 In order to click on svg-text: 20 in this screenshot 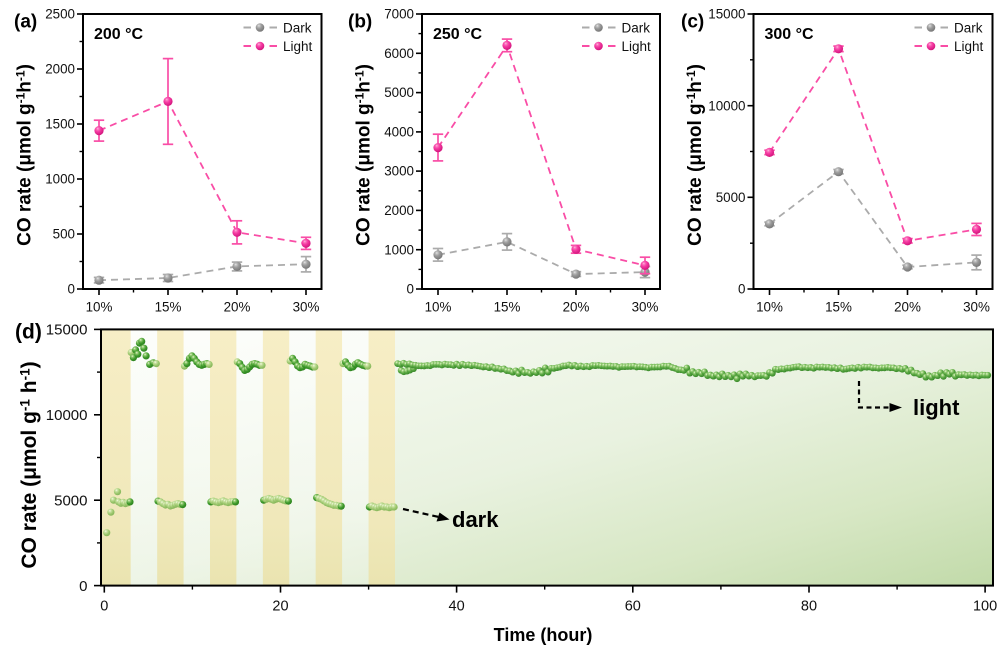, I will do `click(280, 607)`.